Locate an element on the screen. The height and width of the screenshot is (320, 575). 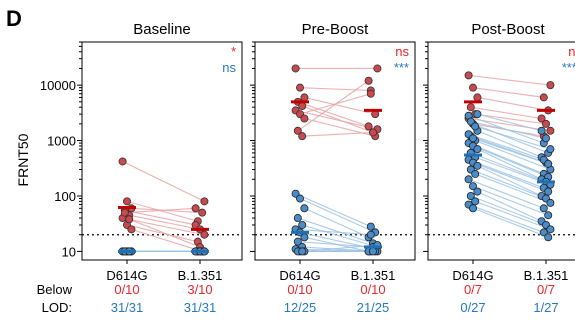
below-lod-blue: 1/27 is located at coordinates (545, 307).